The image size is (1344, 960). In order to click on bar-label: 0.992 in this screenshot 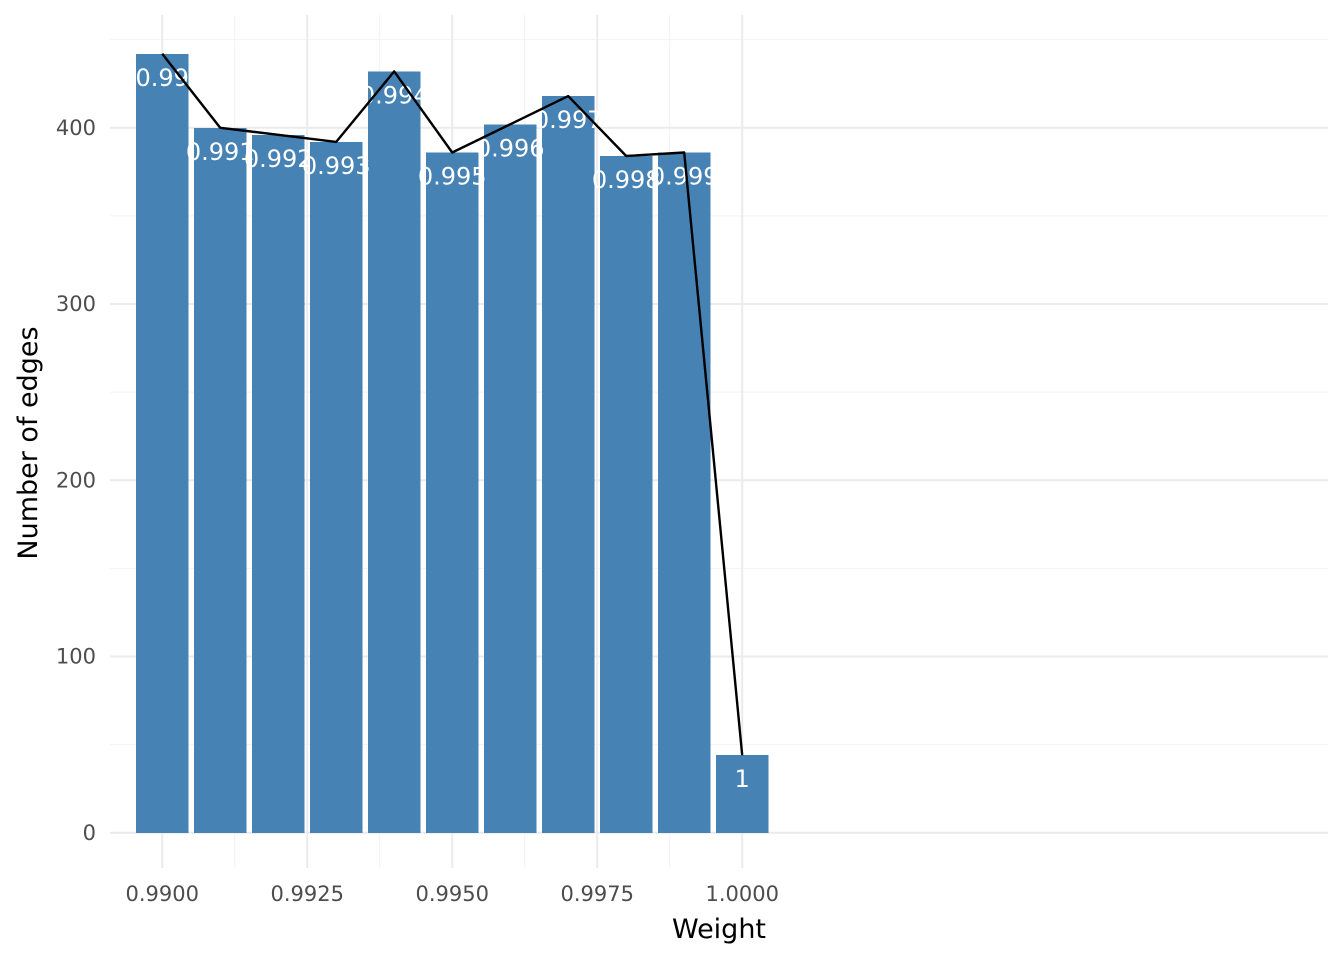, I will do `click(278, 159)`.